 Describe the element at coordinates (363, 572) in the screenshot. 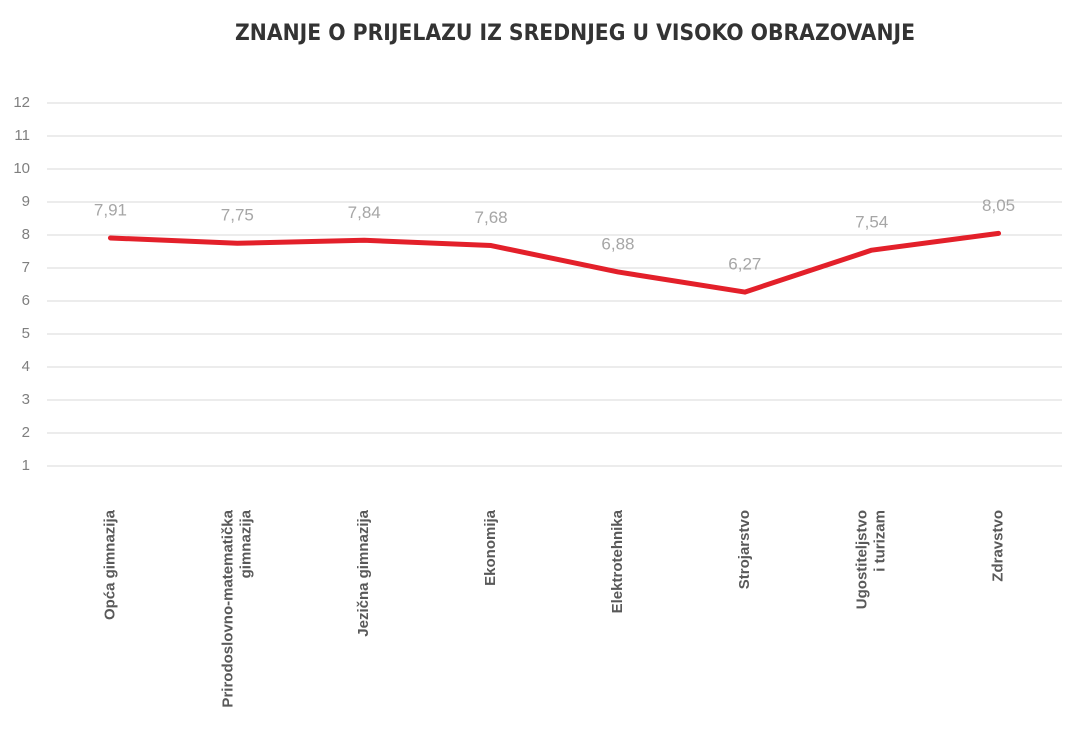

I see `x-tick-label: Jezična gimnazija` at that location.